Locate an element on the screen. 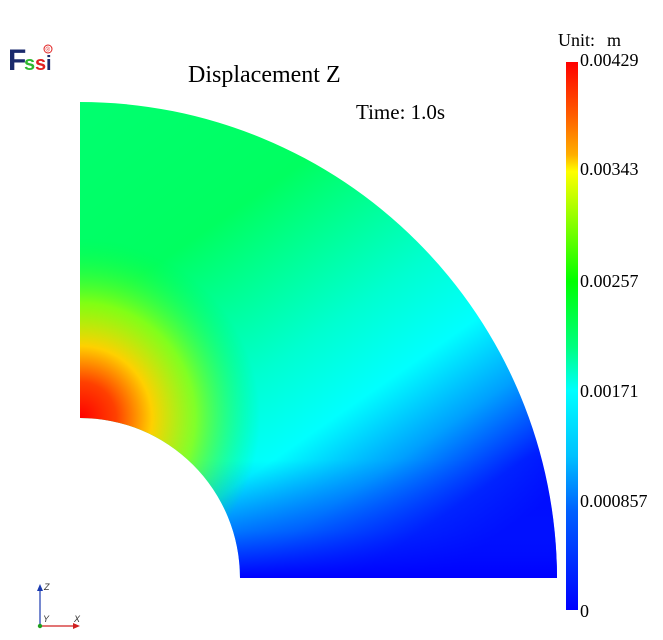  logo-registered-mark: ® is located at coordinates (48, 50).